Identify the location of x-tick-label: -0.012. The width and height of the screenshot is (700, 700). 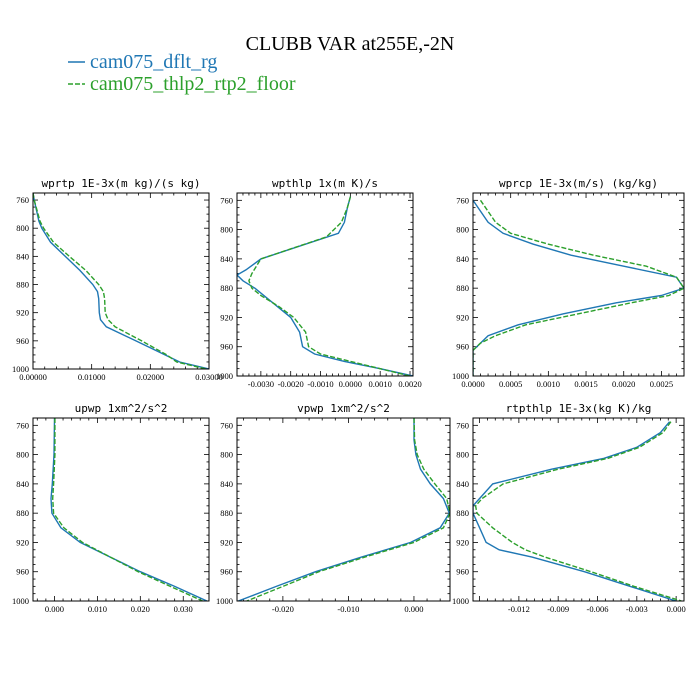
(519, 609).